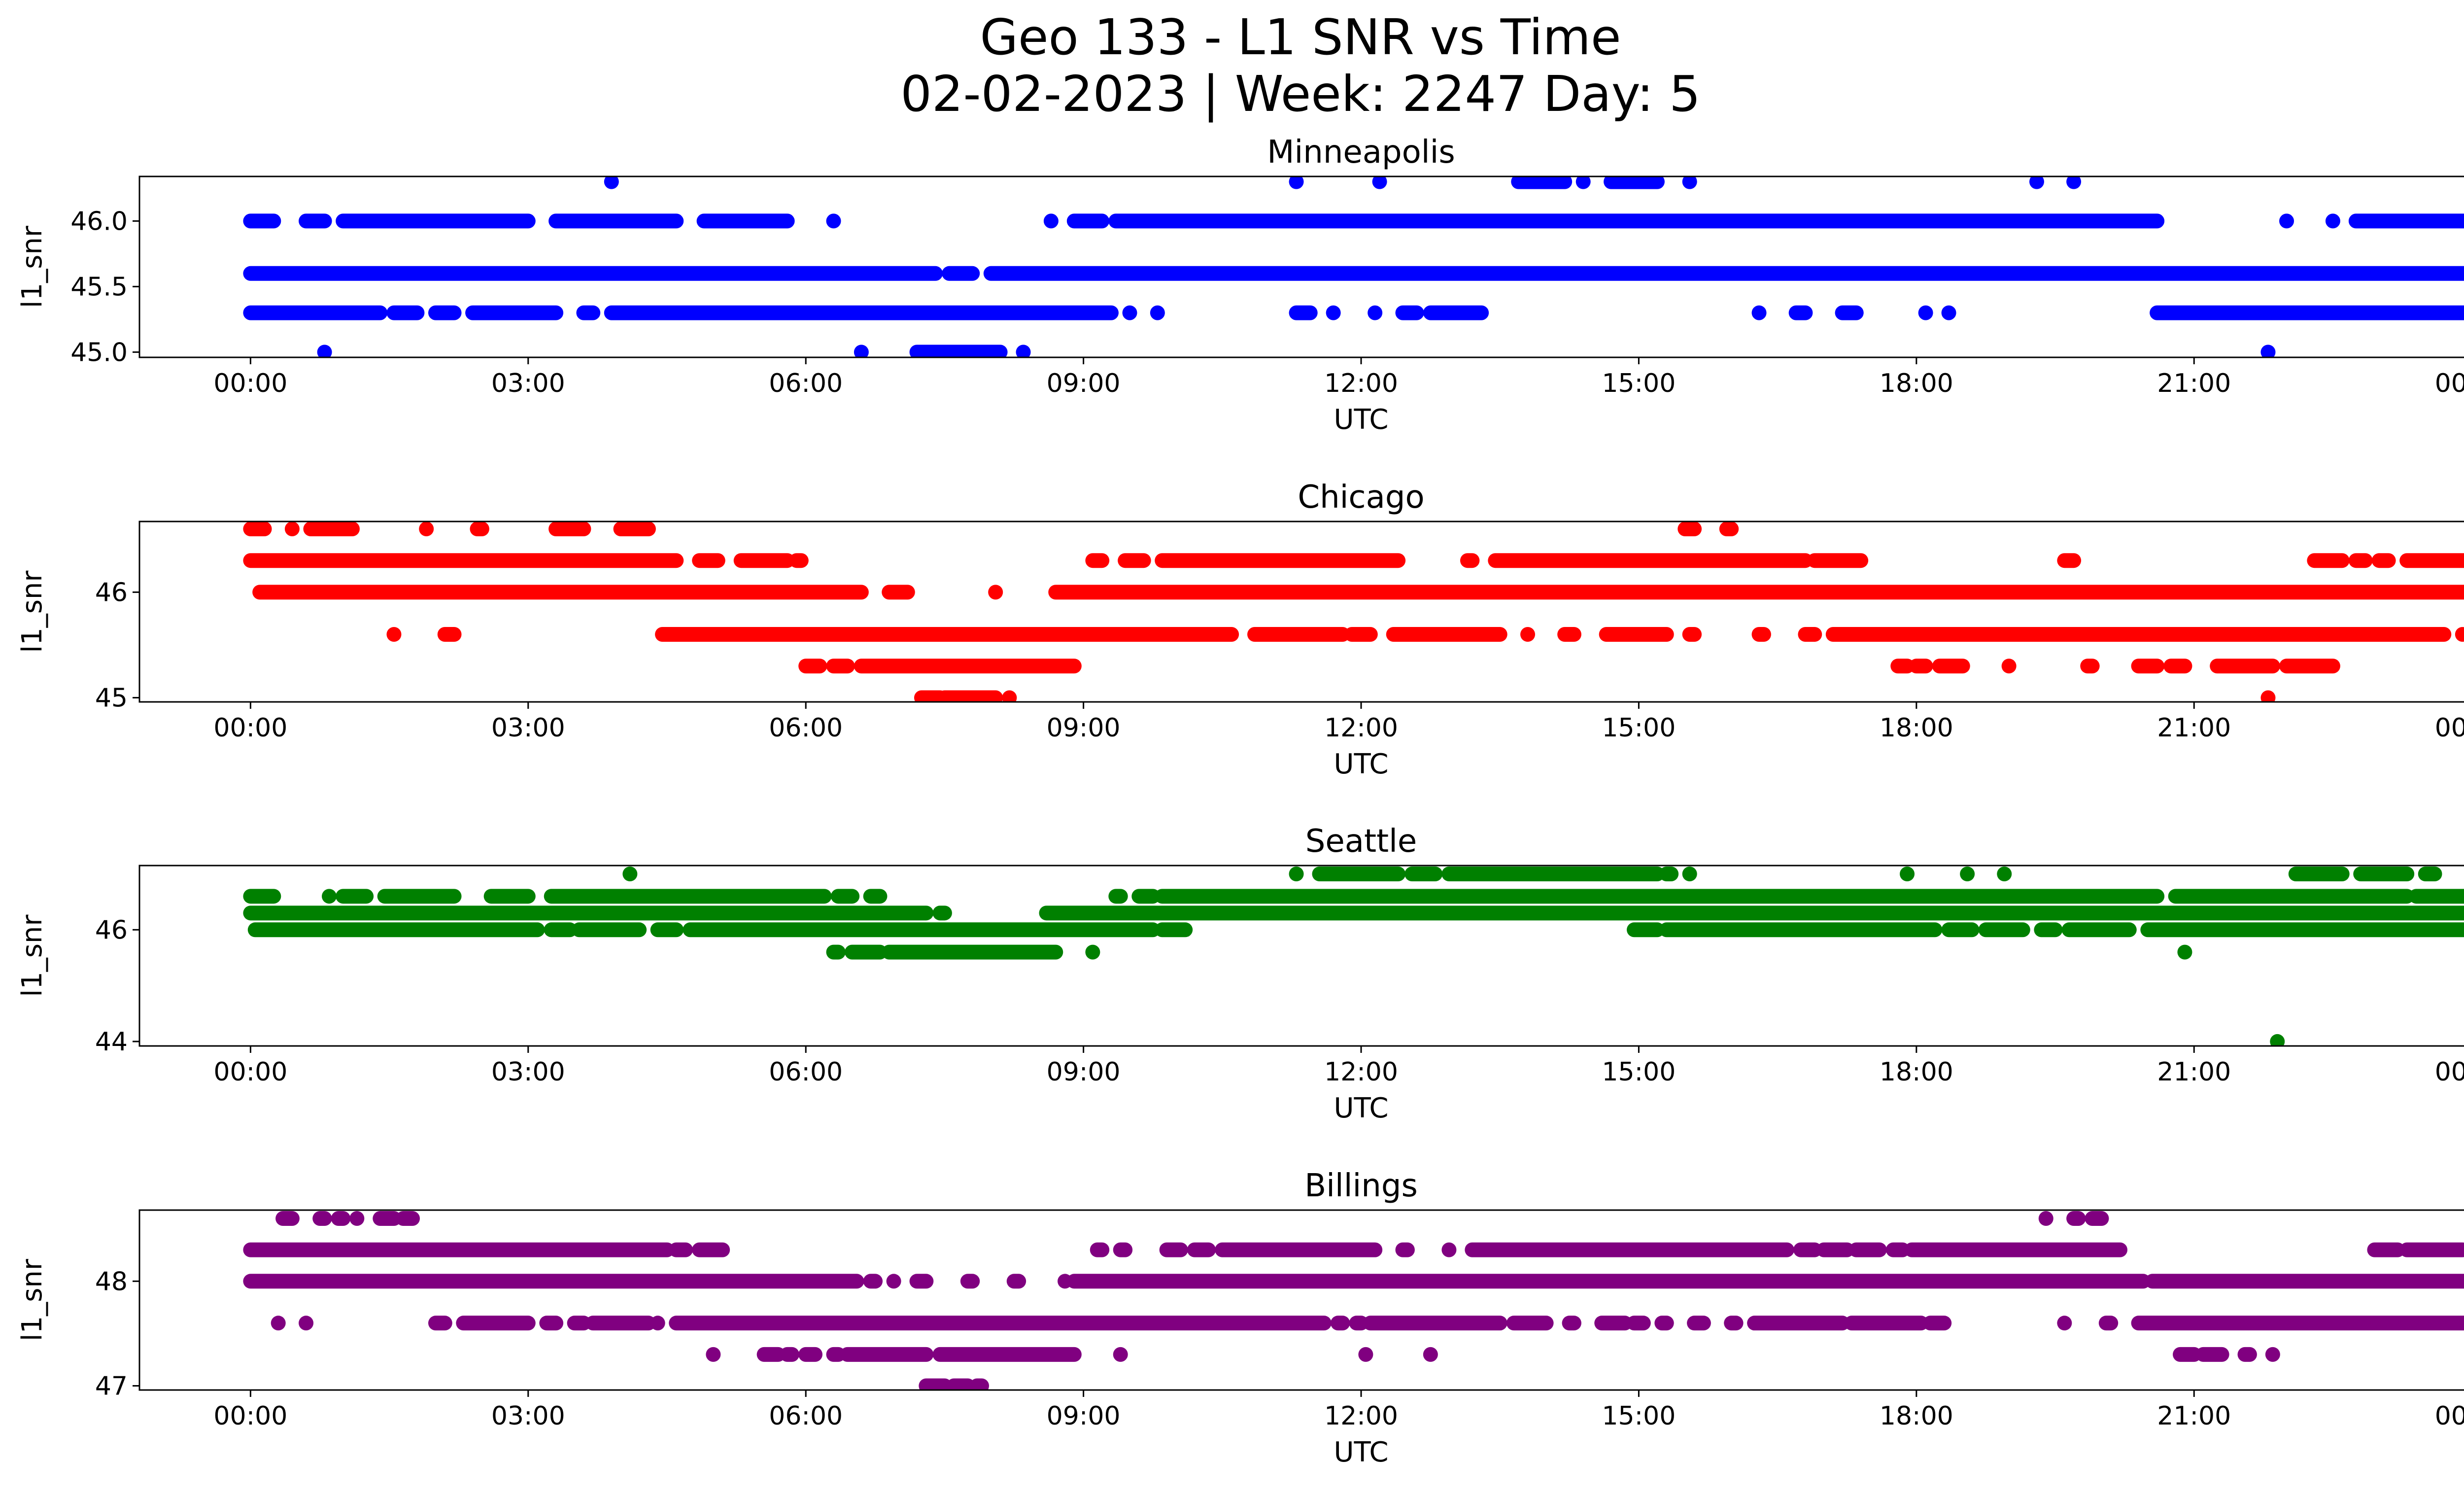 The height and width of the screenshot is (1495, 2464). I want to click on x-tick-label: 15:00, so click(1639, 1072).